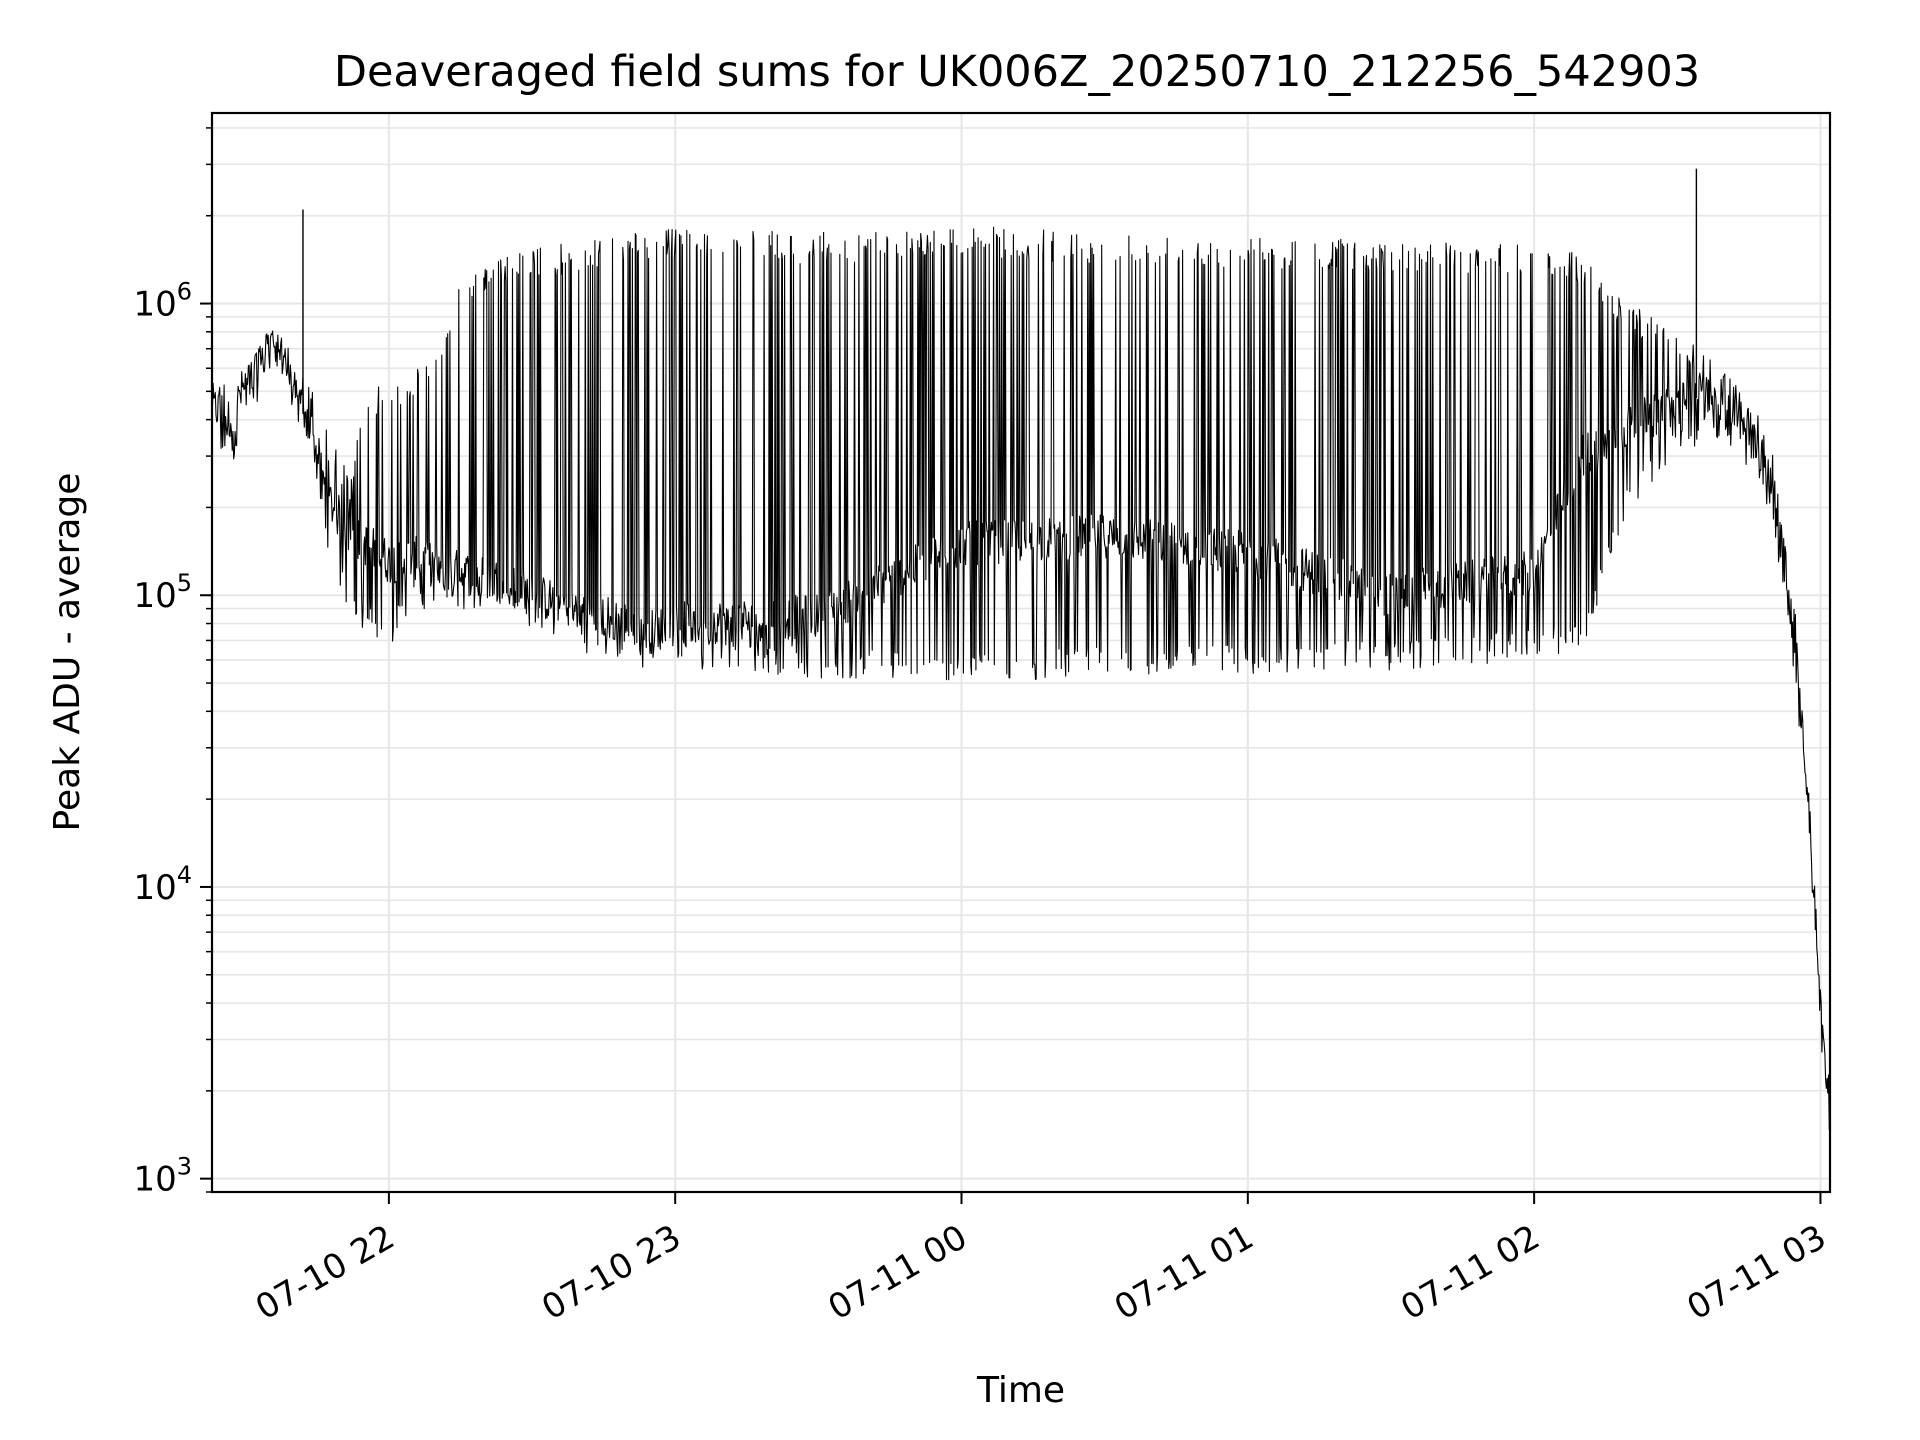 This screenshot has width=1920, height=1440. Describe the element at coordinates (172, 663) in the screenshot. I see `y-axis: 10³ 10⁴ 10⁵ 10⁶` at that location.